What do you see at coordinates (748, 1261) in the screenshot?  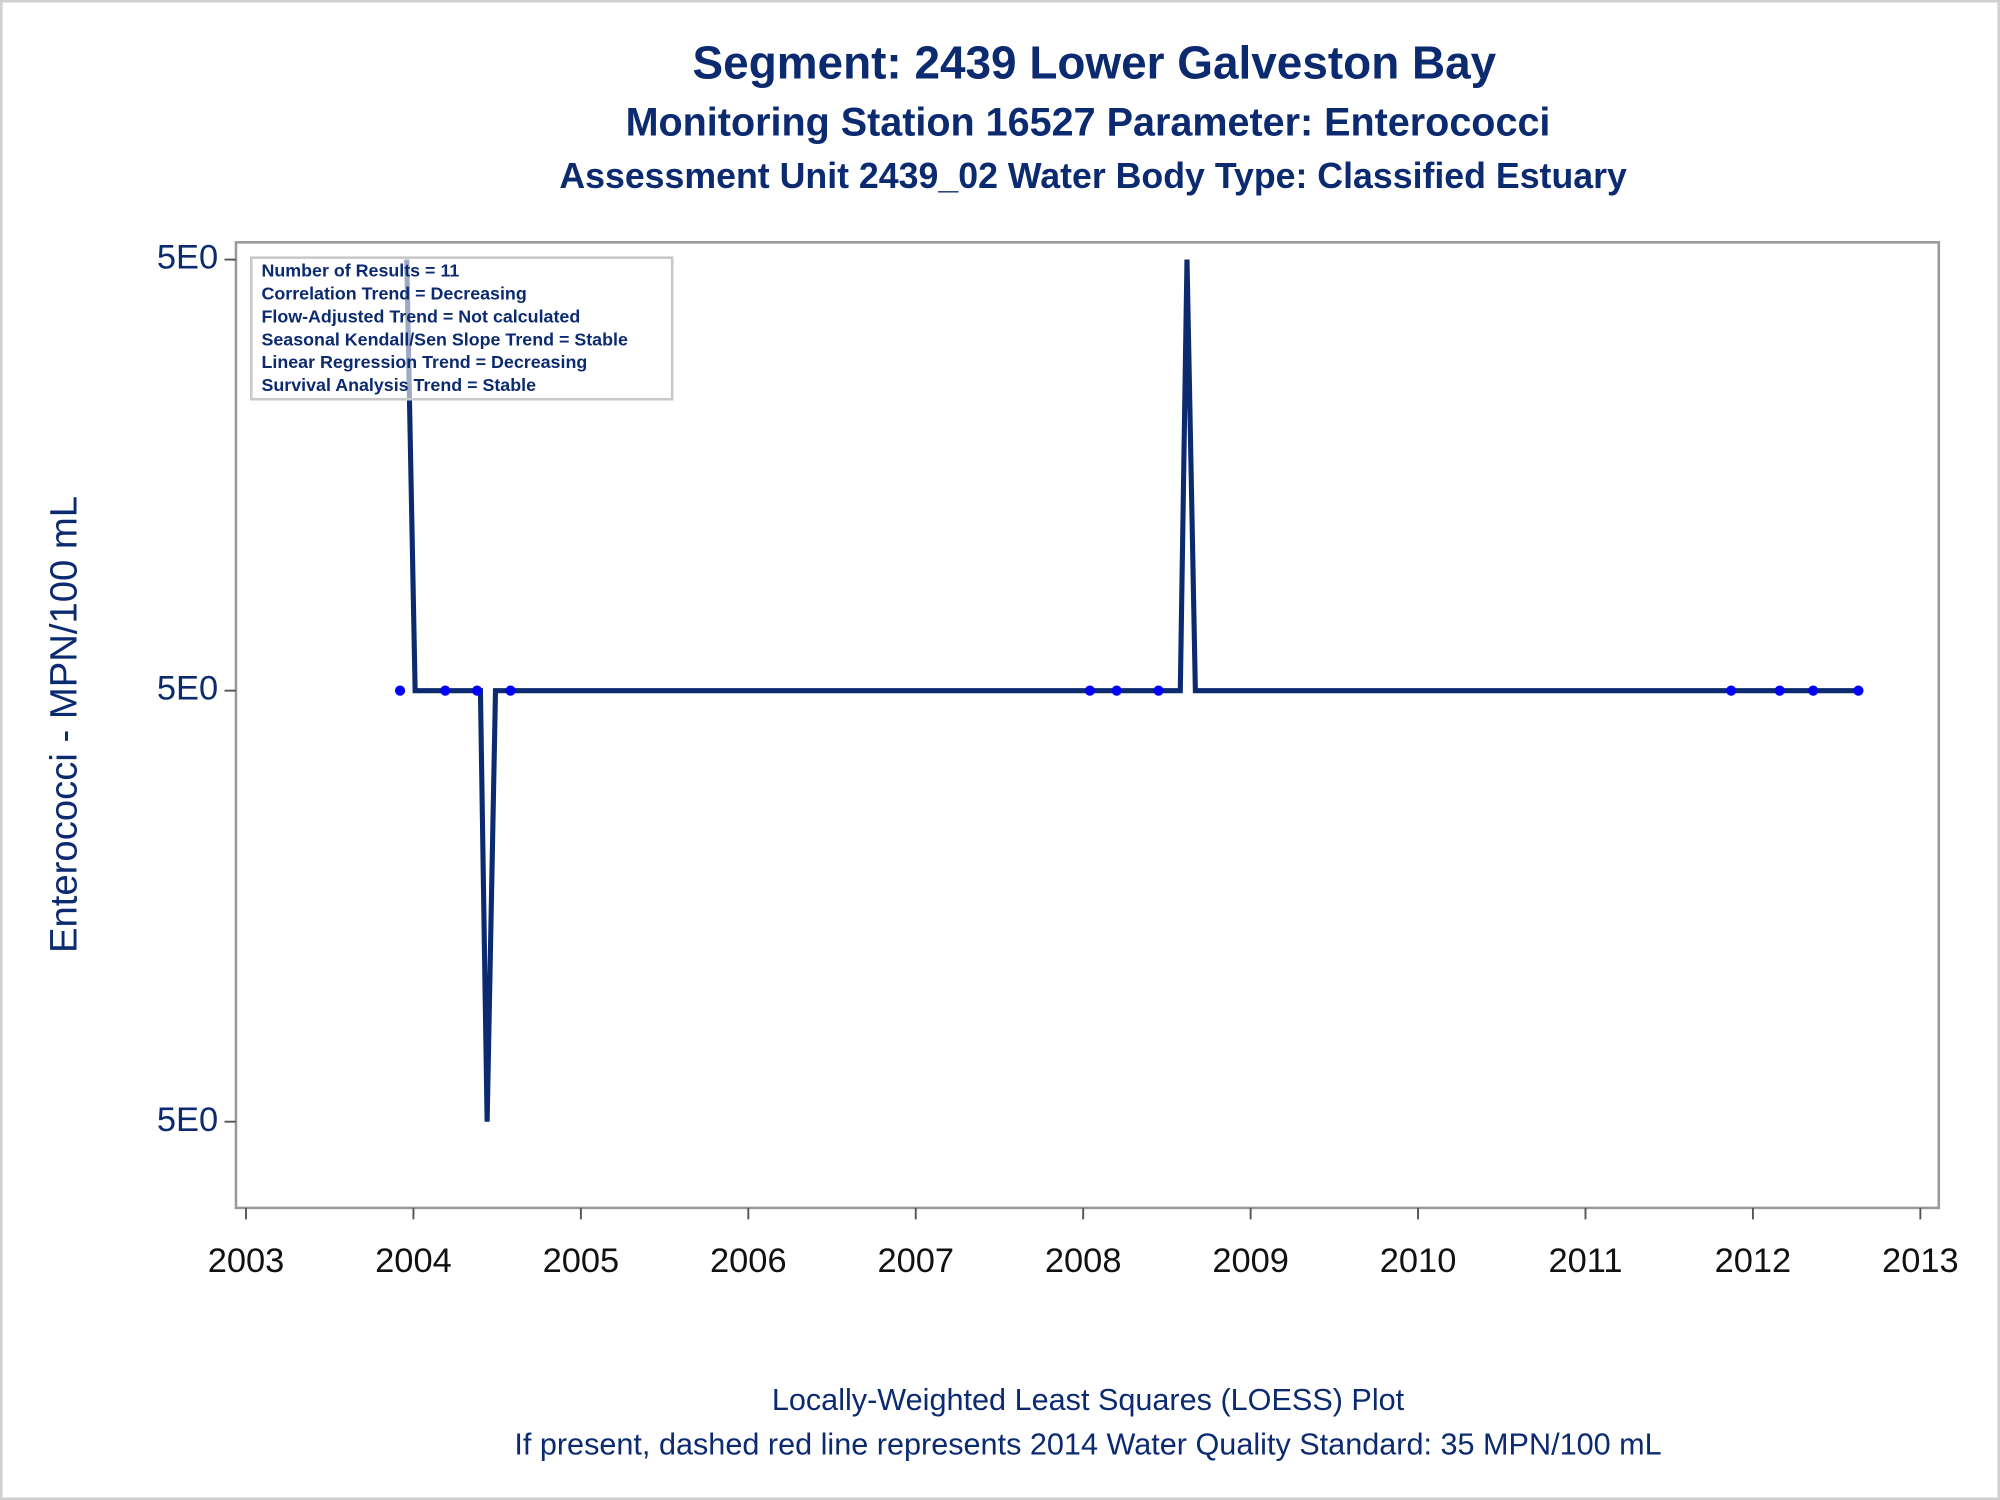 I see `x-tick-label: 2006` at bounding box center [748, 1261].